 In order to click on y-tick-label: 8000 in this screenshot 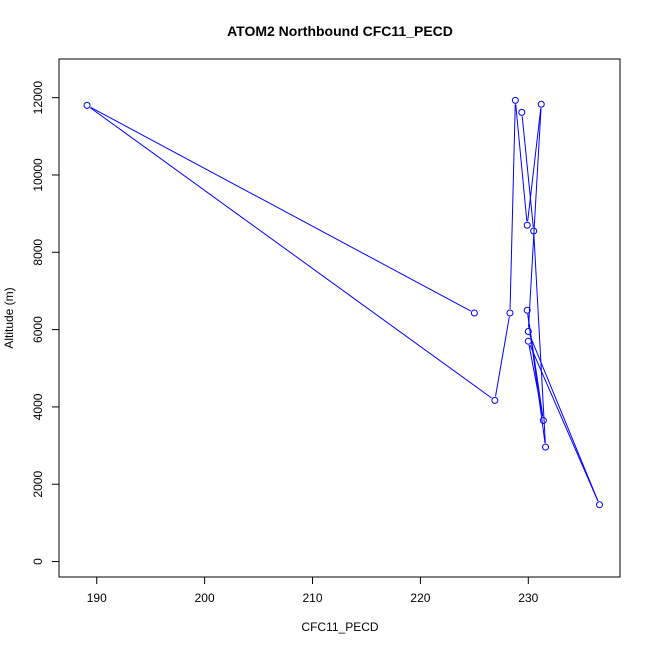, I will do `click(38, 252)`.